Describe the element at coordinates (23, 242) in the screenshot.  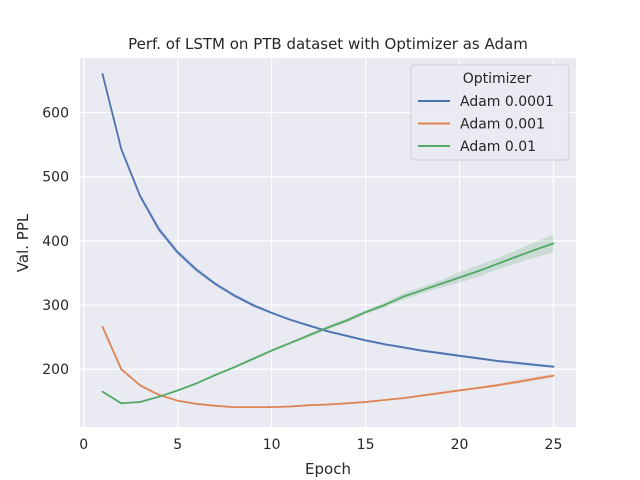
I see `y-axis-label: Val. PPL` at that location.